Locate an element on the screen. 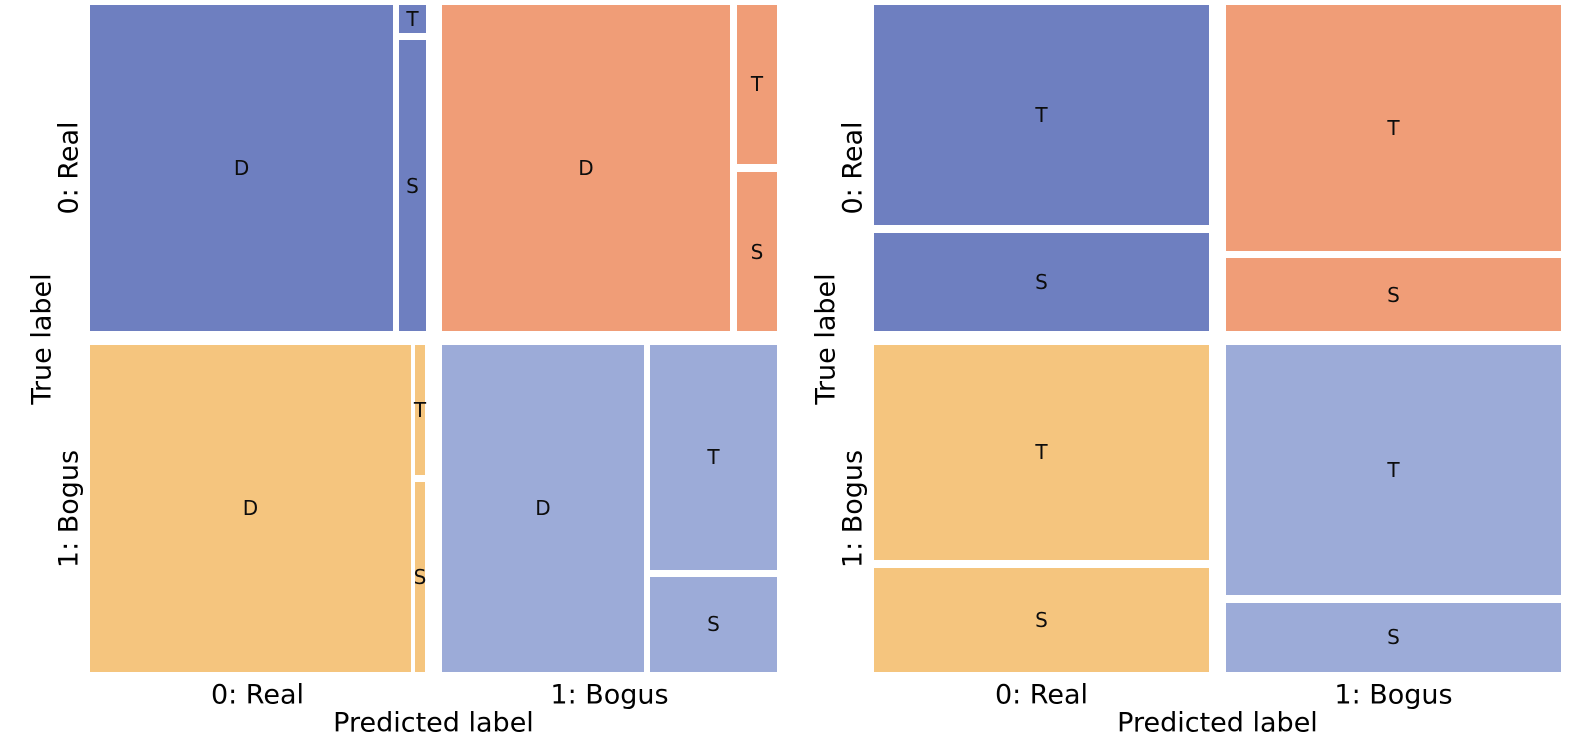 This screenshot has height=750, width=1577. quadrant-true-1Bogus-pred-0Real: D T S is located at coordinates (258, 508).